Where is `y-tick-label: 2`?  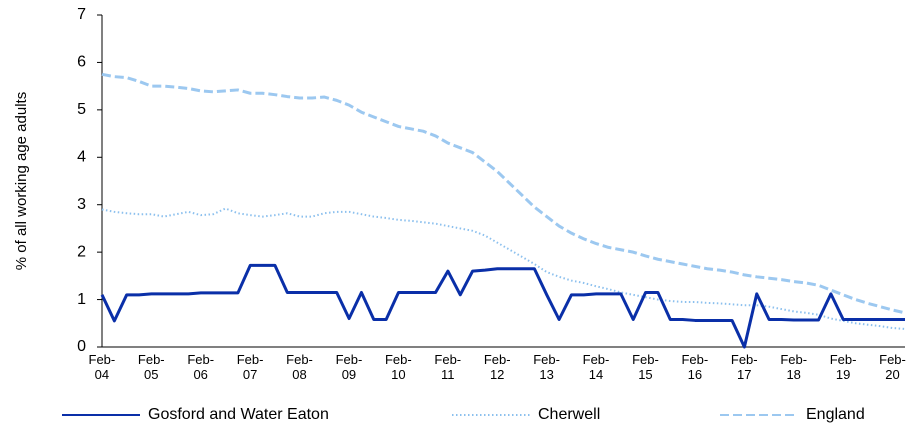 y-tick-label: 2 is located at coordinates (81, 251).